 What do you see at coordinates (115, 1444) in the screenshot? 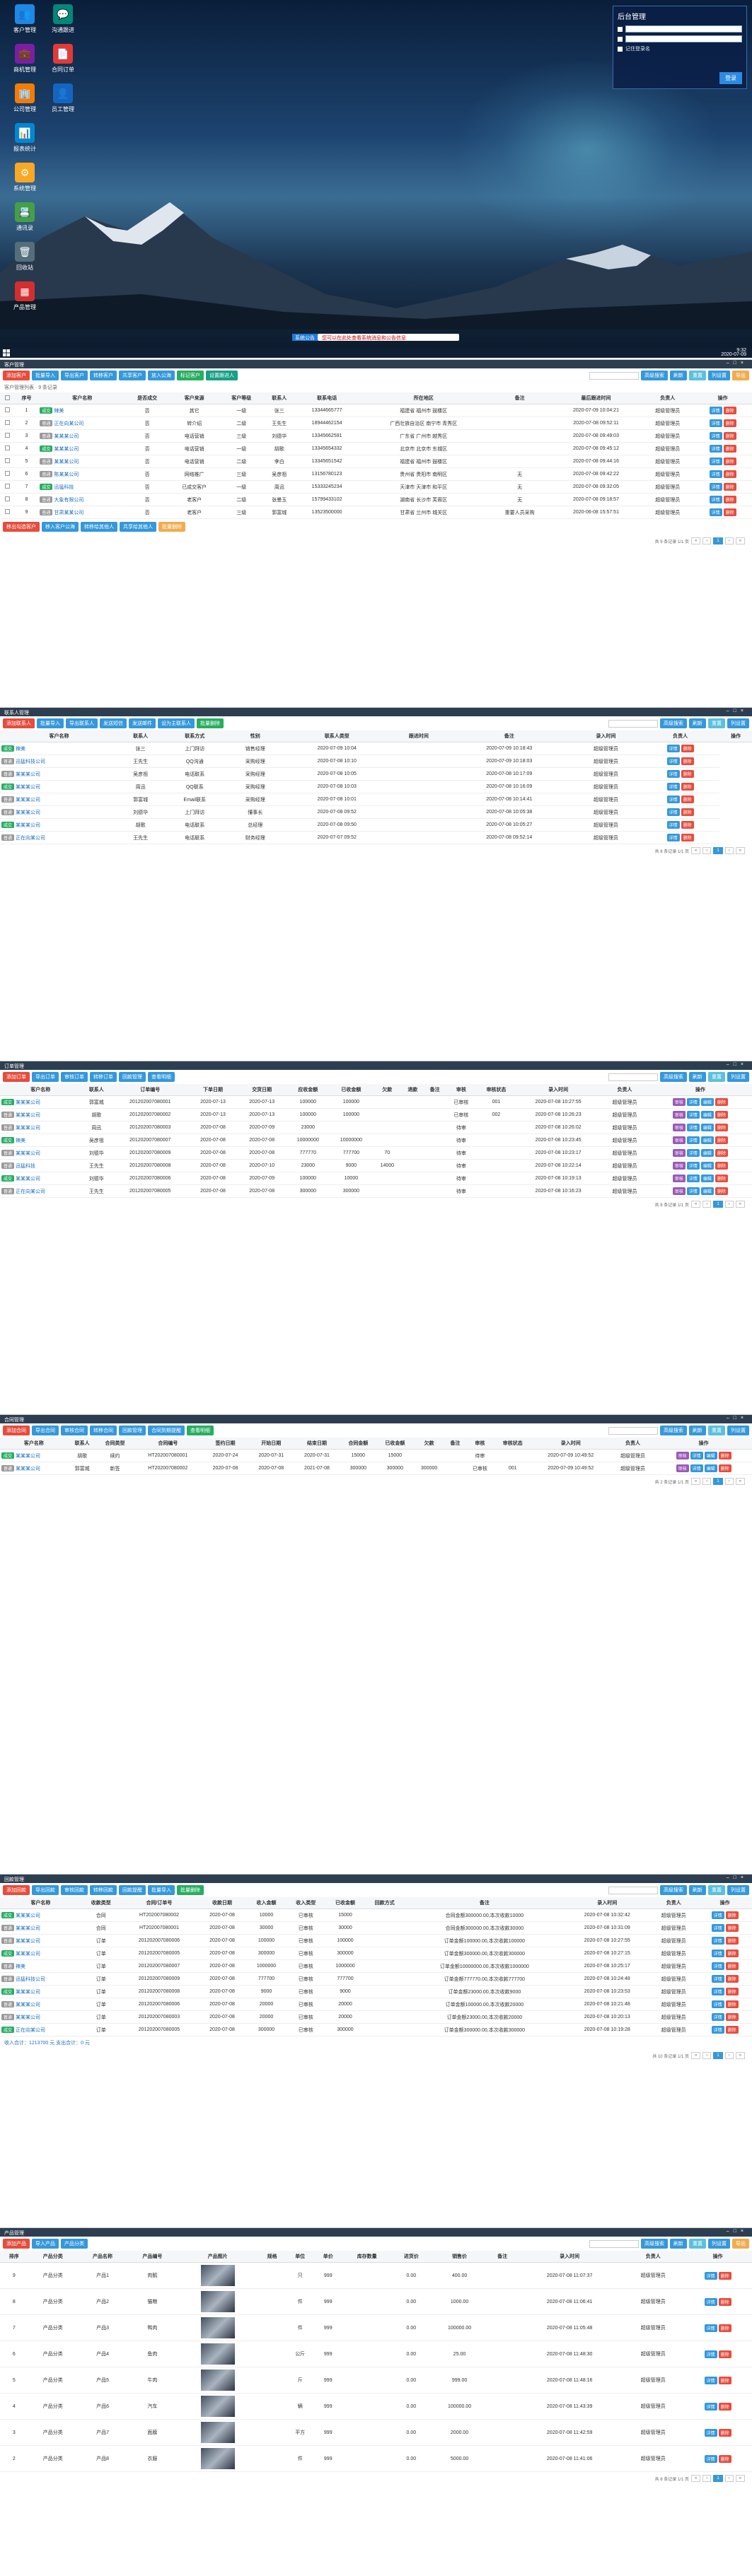
I see `column-header: 合同类型` at bounding box center [115, 1444].